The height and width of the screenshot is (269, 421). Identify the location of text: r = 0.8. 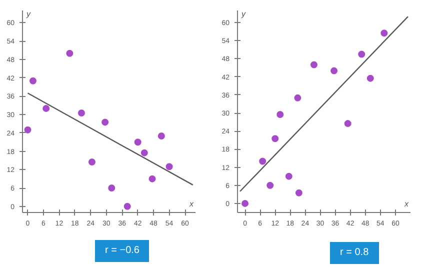
(354, 253).